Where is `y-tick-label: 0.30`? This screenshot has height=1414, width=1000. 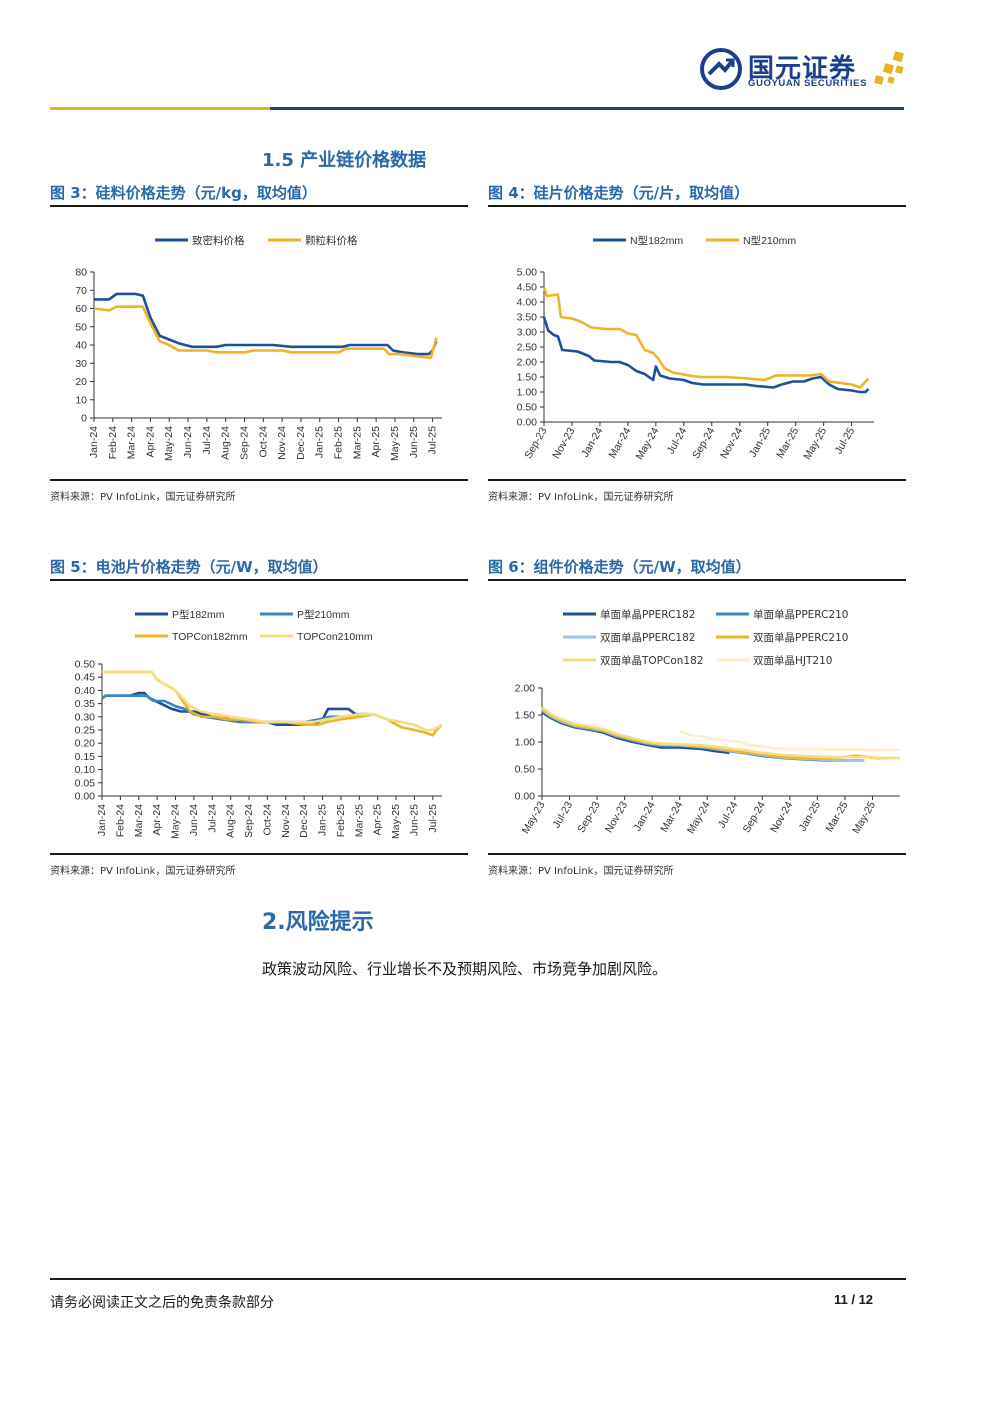 y-tick-label: 0.30 is located at coordinates (85, 717).